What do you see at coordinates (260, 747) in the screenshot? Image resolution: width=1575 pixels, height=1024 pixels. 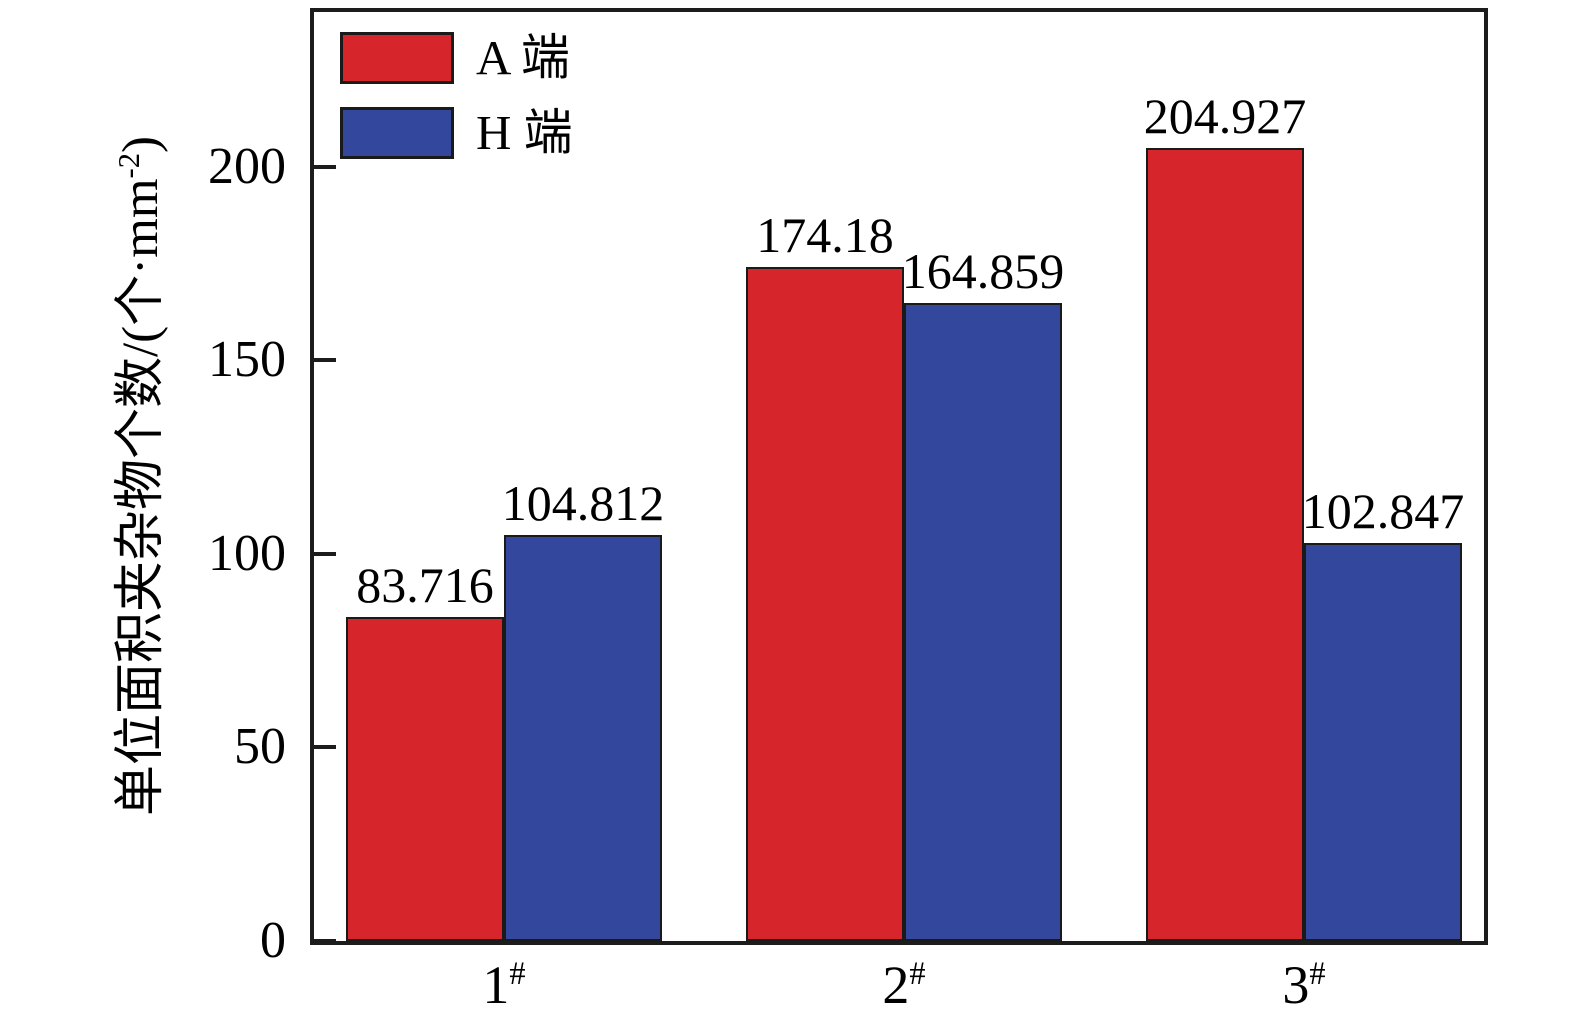 I see `y-tick-label-50: 50` at bounding box center [260, 747].